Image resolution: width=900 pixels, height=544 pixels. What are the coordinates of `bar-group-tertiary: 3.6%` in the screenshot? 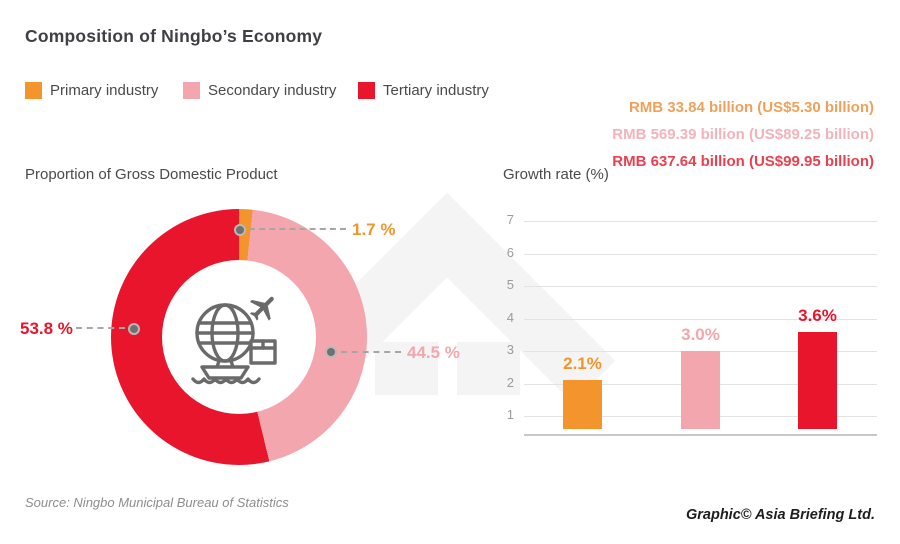 It's located at (817, 367).